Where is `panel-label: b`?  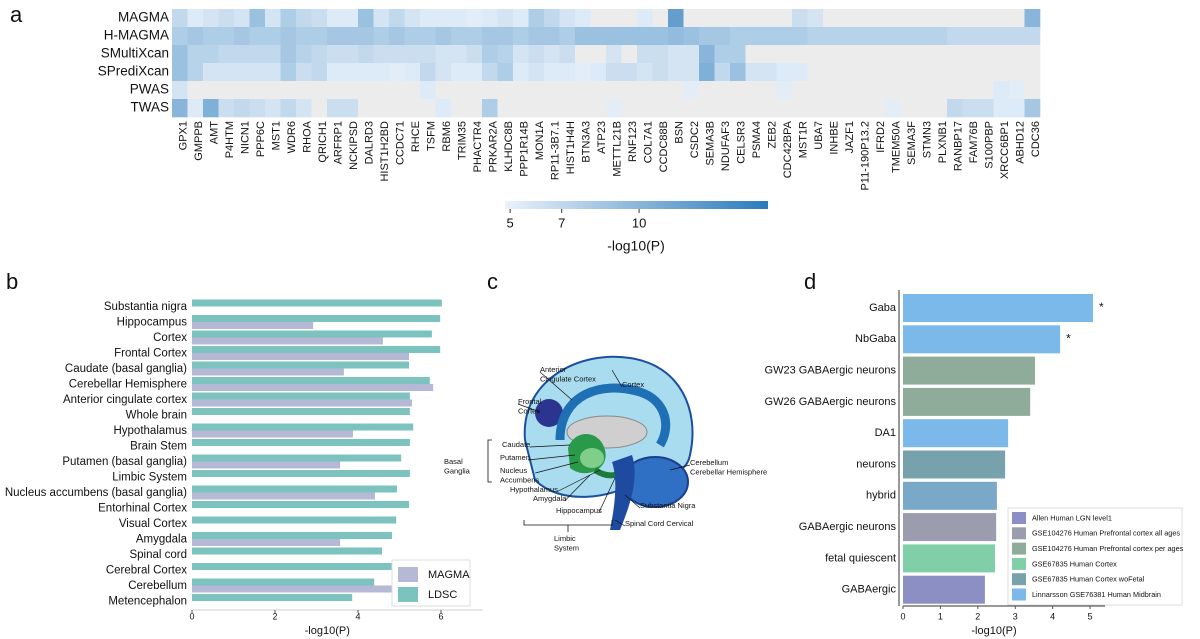
panel-label: b is located at coordinates (12, 281).